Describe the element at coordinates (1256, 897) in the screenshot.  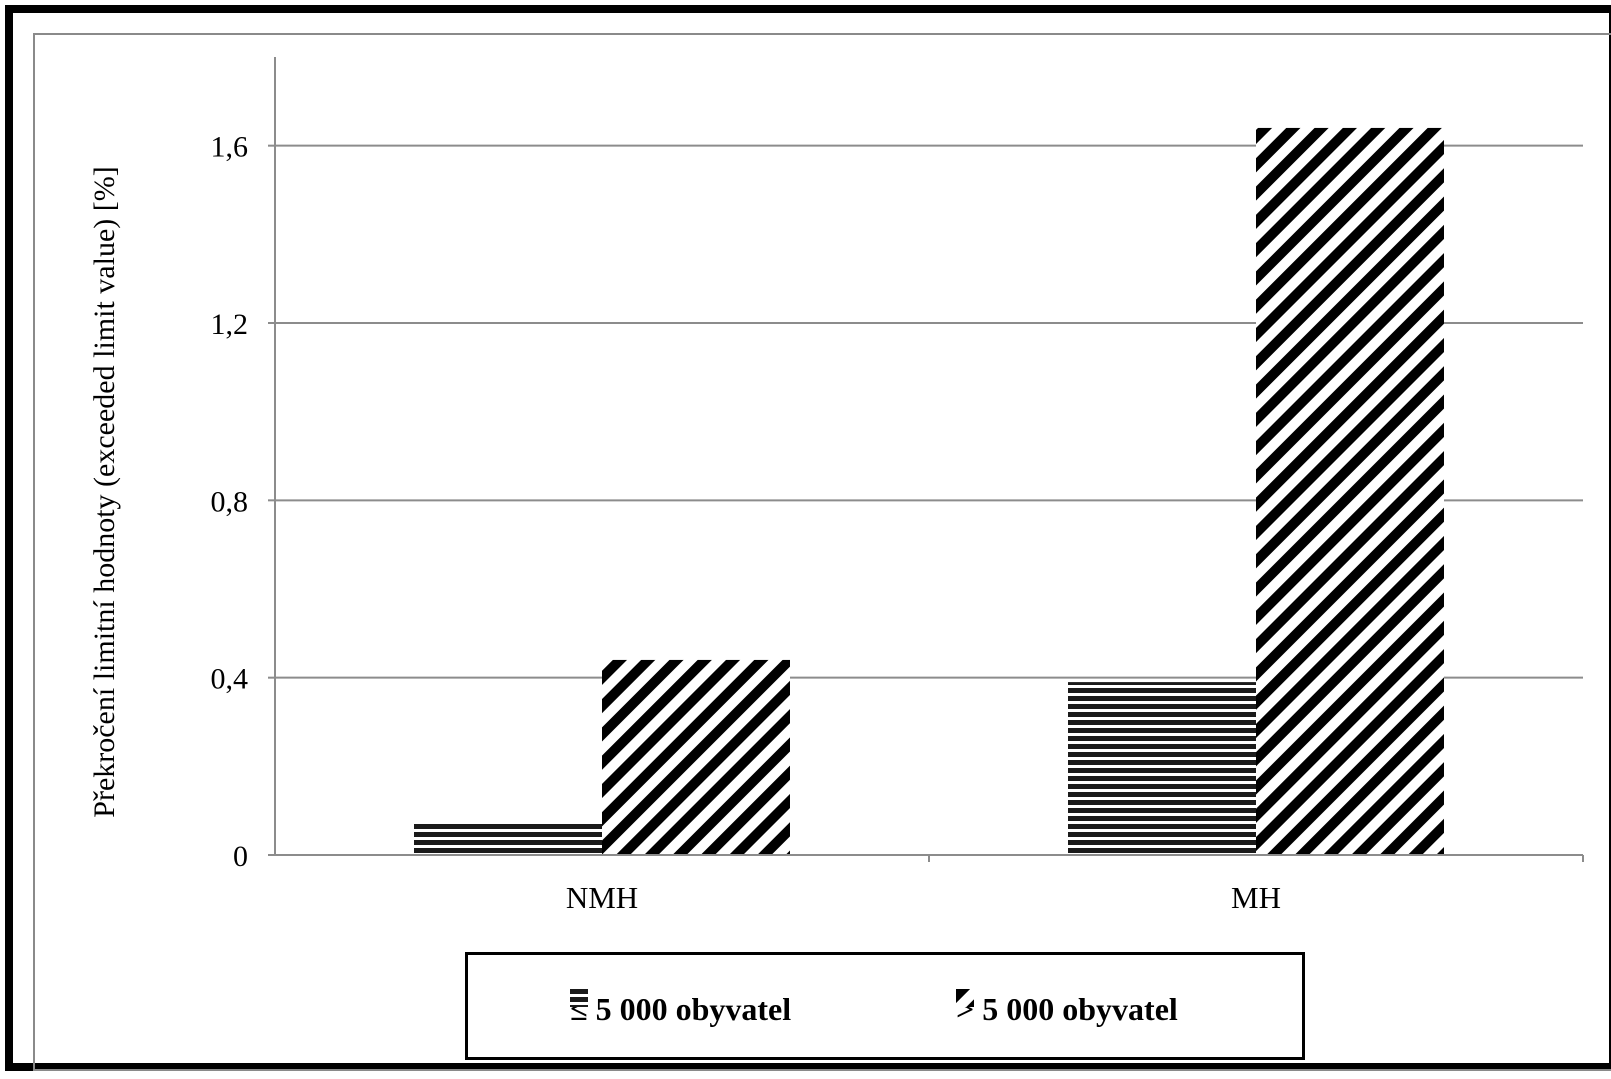
I see `x-category-label: MH` at that location.